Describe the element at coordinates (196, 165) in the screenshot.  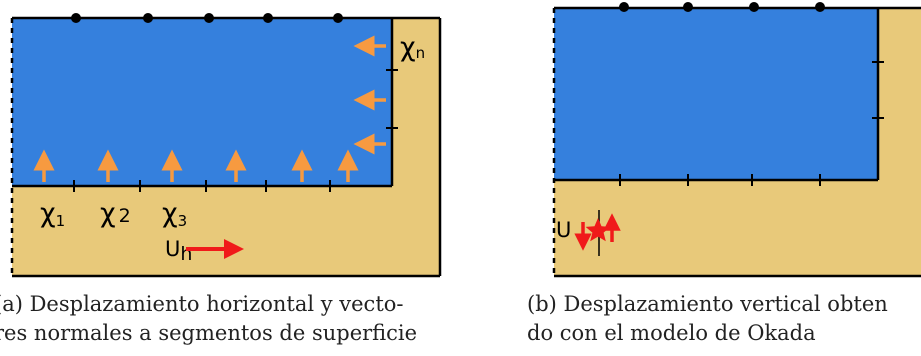
I see `normal-arrows-up` at that location.